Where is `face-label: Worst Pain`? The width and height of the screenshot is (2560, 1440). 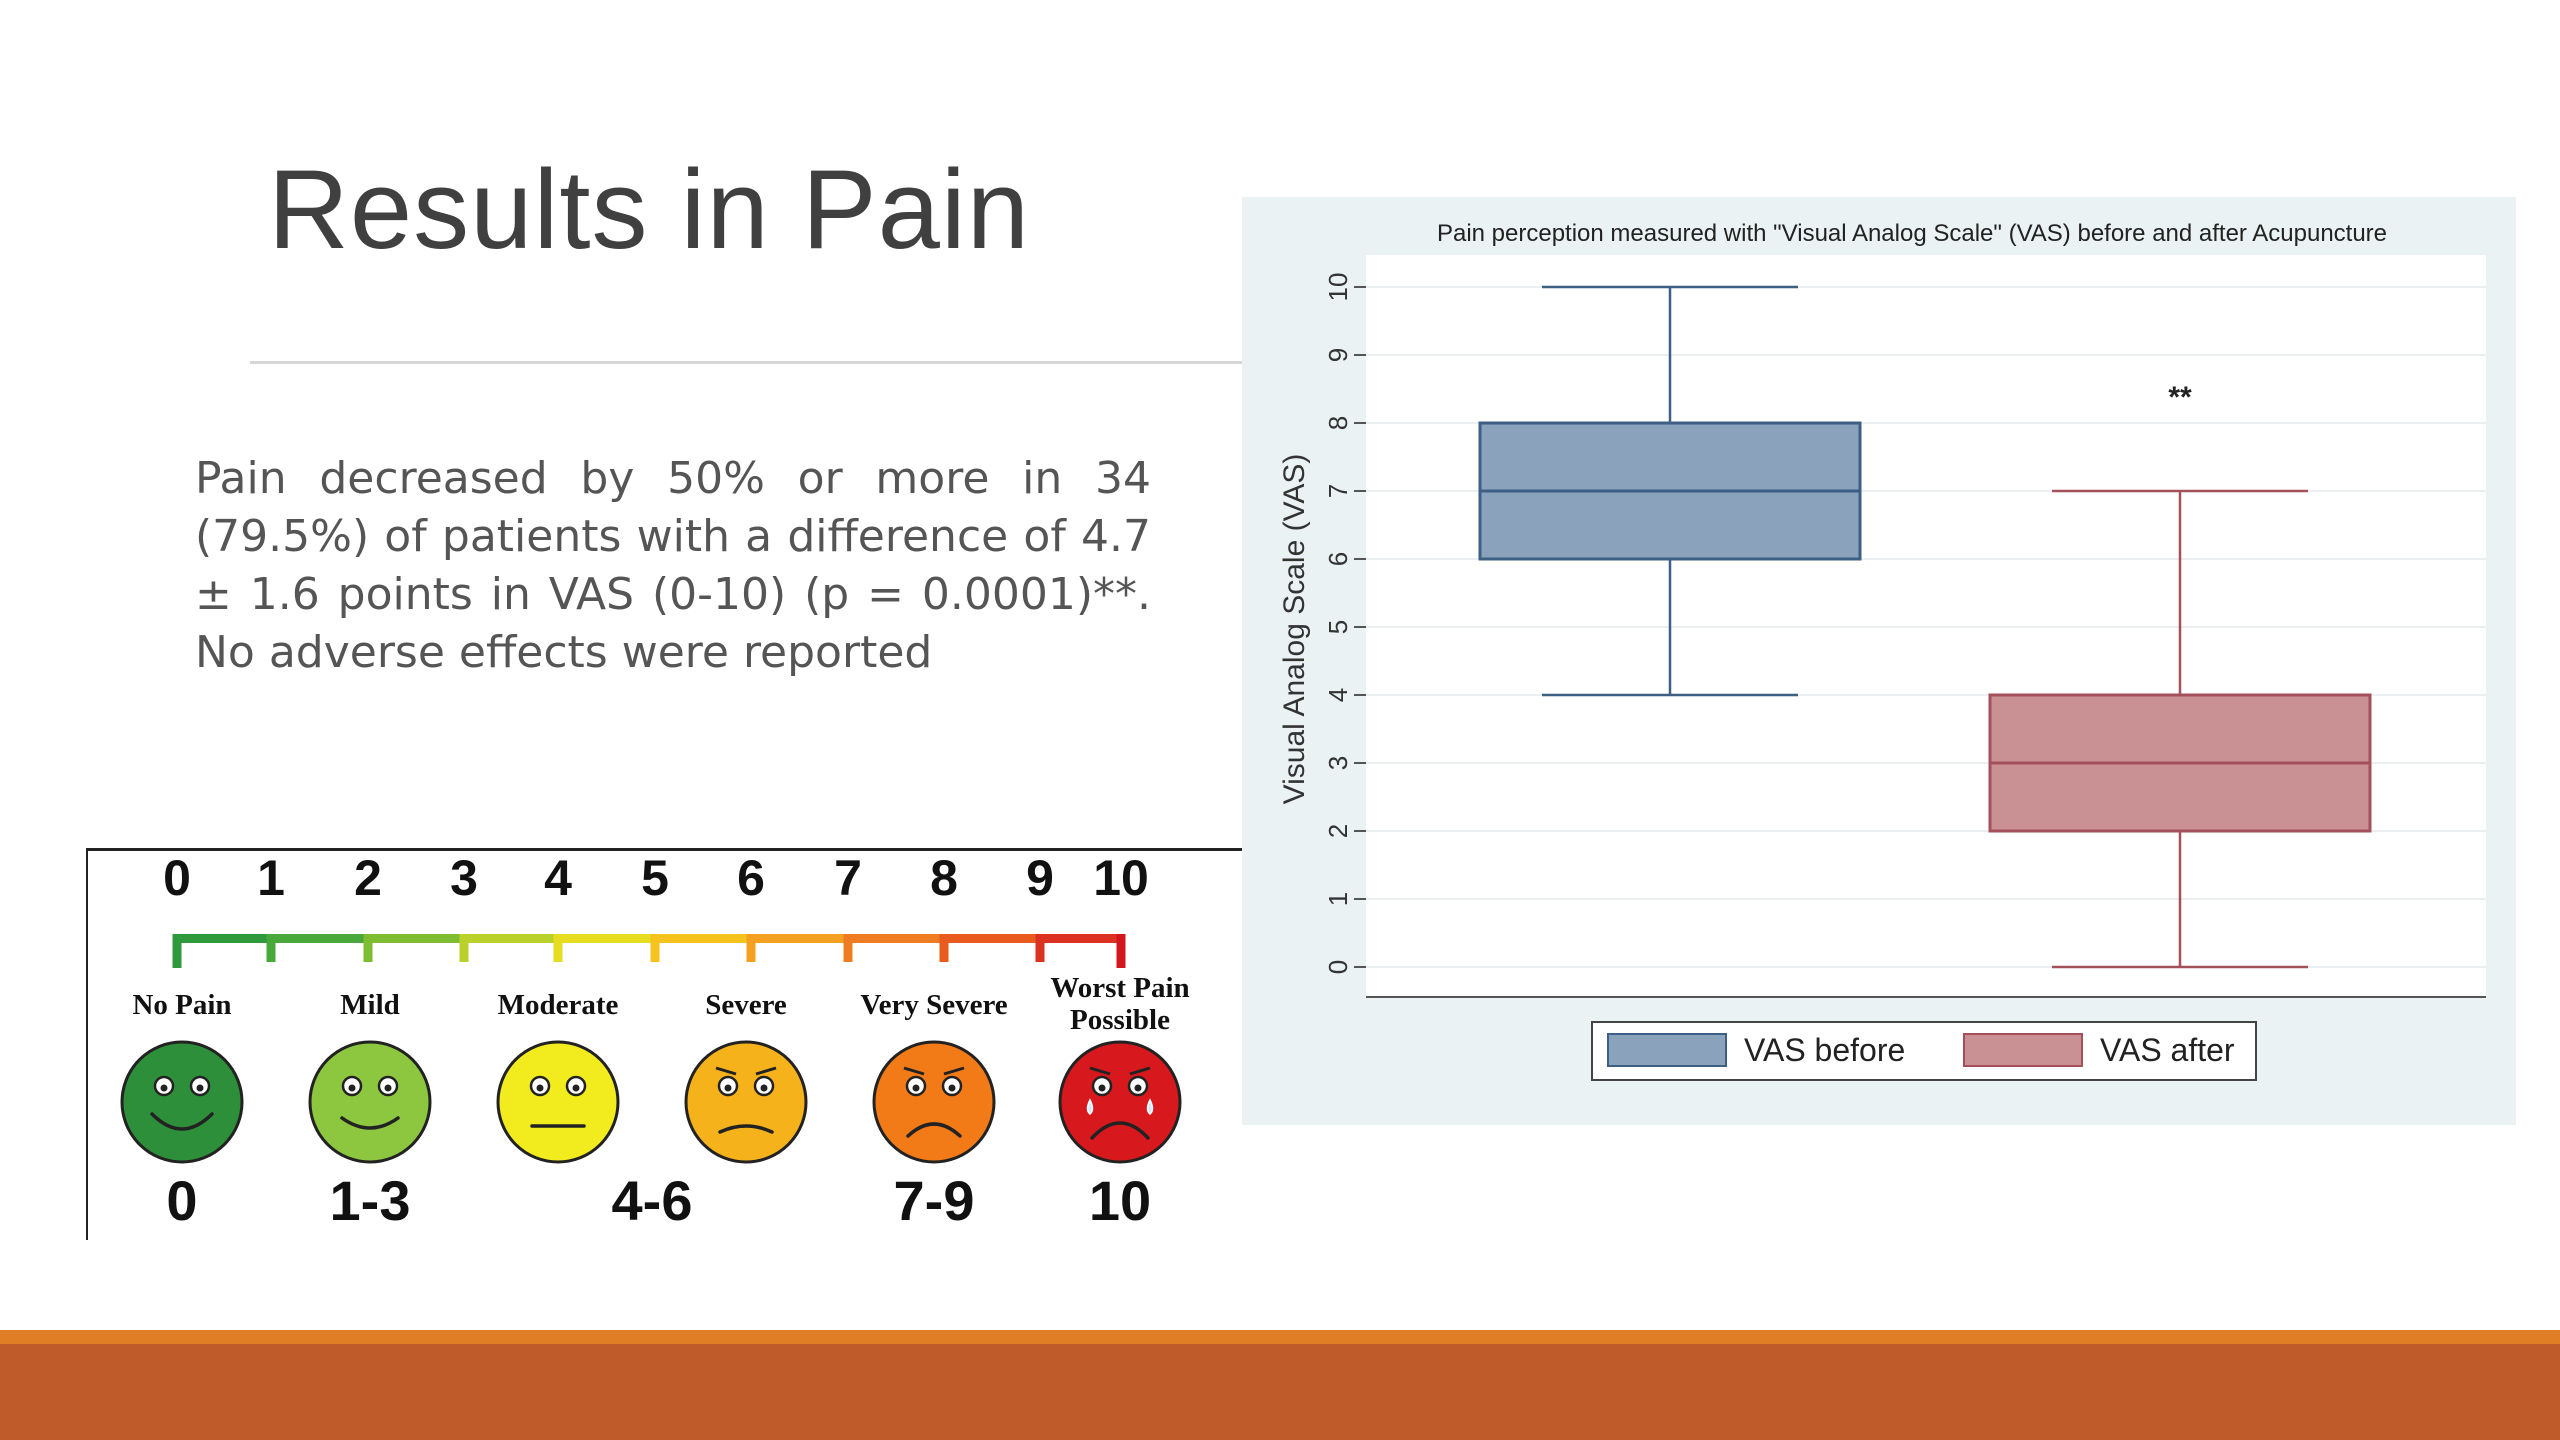 face-label: Worst Pain is located at coordinates (1119, 988).